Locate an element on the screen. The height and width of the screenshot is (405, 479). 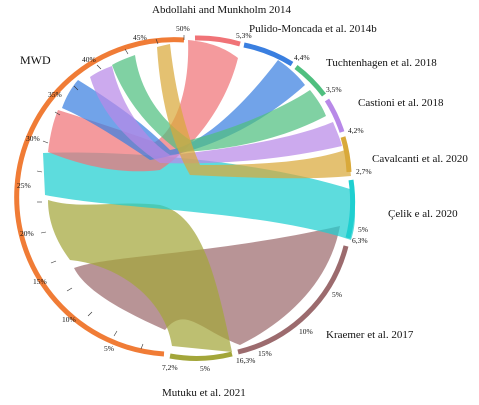
mwd-tick-5: 5% is located at coordinates (109, 348).